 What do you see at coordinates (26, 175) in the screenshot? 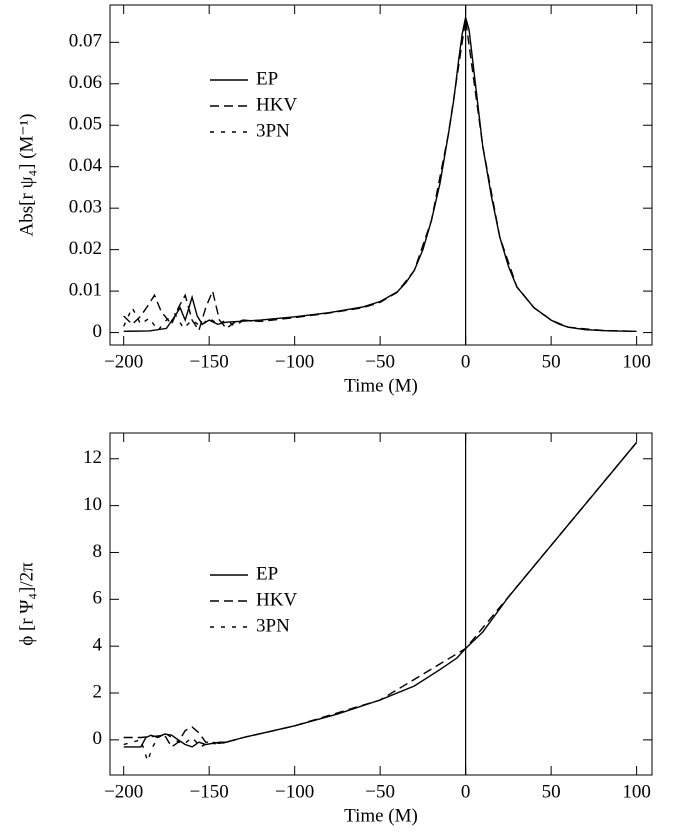
I see `y-axis-label: Abs[r ψ₄] (M⁻¹)` at bounding box center [26, 175].